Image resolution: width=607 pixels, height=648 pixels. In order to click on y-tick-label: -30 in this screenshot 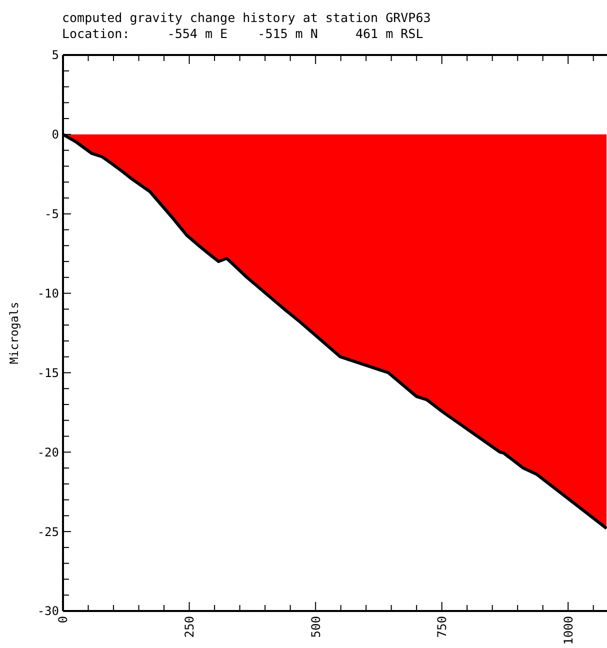, I will do `click(48, 611)`.